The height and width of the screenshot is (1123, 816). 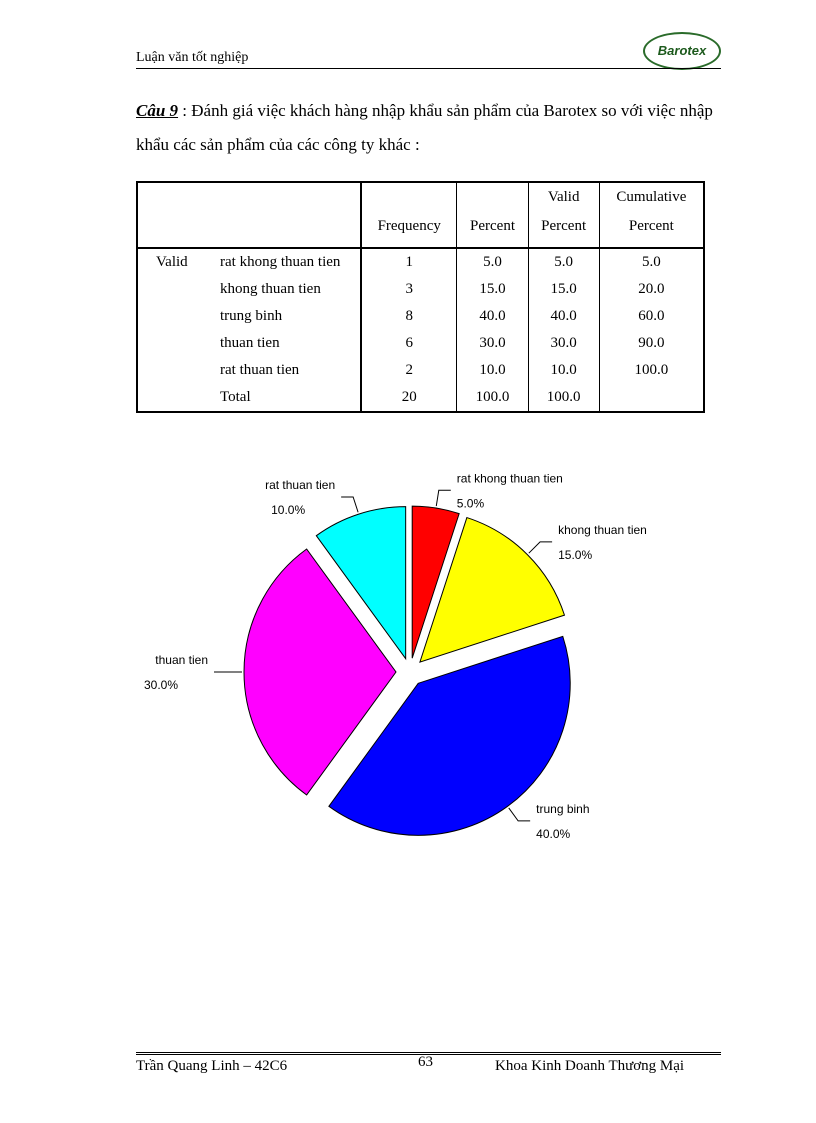 I want to click on column-header: Valid Percent, so click(x=563, y=215).